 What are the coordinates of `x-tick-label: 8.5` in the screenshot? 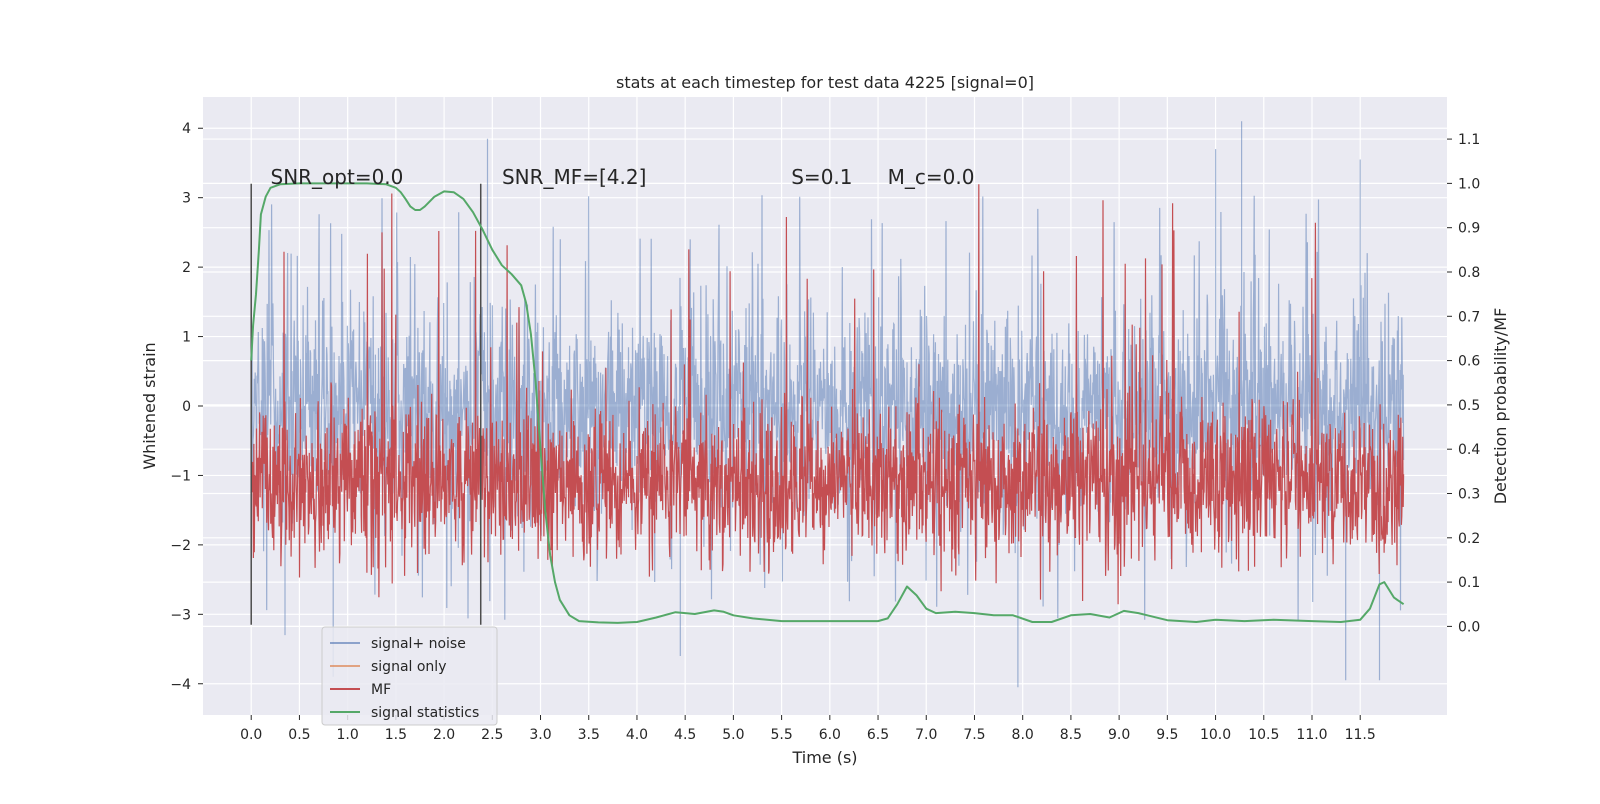 It's located at (1071, 735).